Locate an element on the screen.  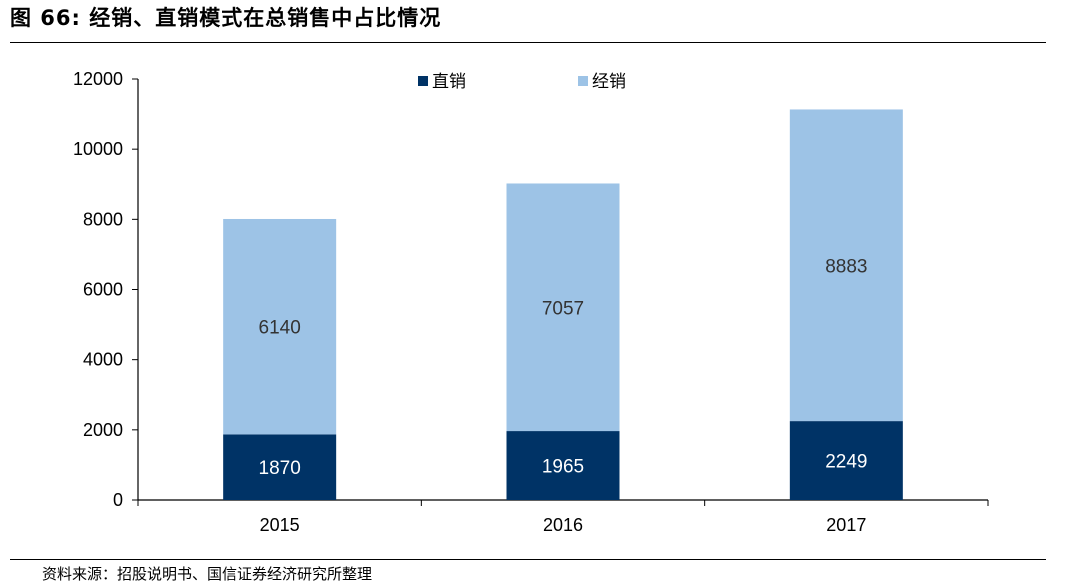
data-label: 8883 is located at coordinates (846, 266).